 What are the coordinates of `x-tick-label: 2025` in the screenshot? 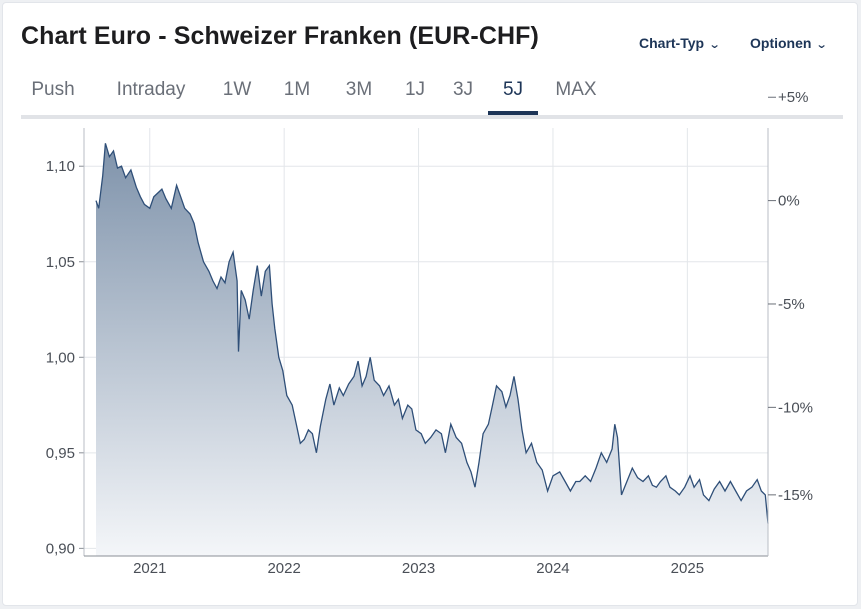 It's located at (687, 568).